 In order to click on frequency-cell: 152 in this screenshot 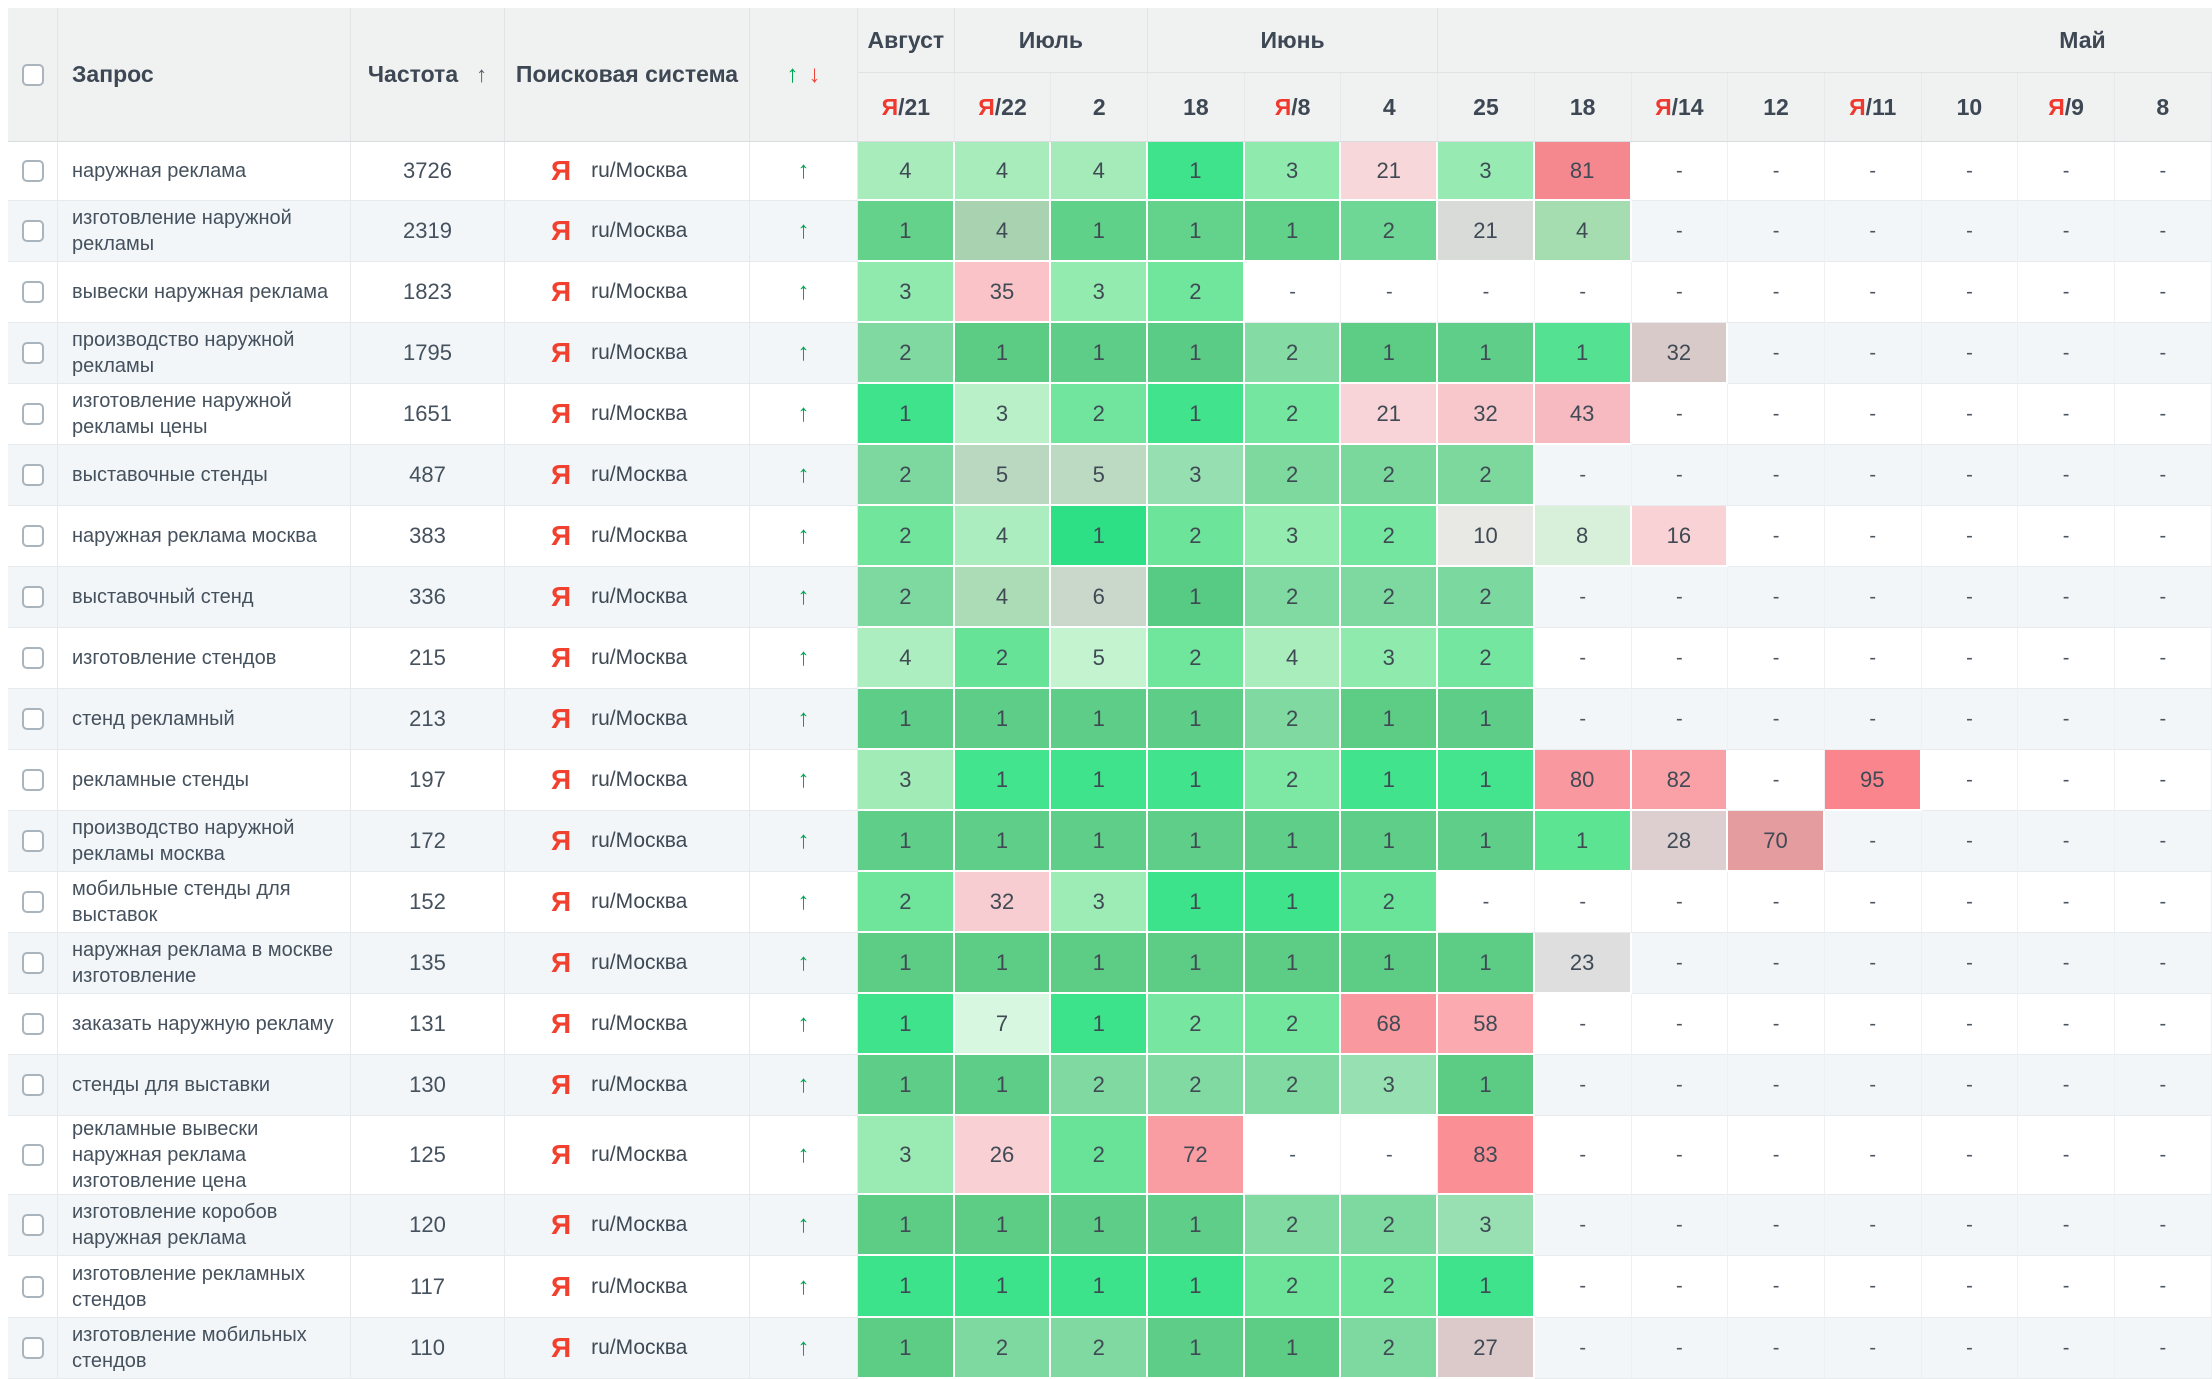, I will do `click(428, 902)`.